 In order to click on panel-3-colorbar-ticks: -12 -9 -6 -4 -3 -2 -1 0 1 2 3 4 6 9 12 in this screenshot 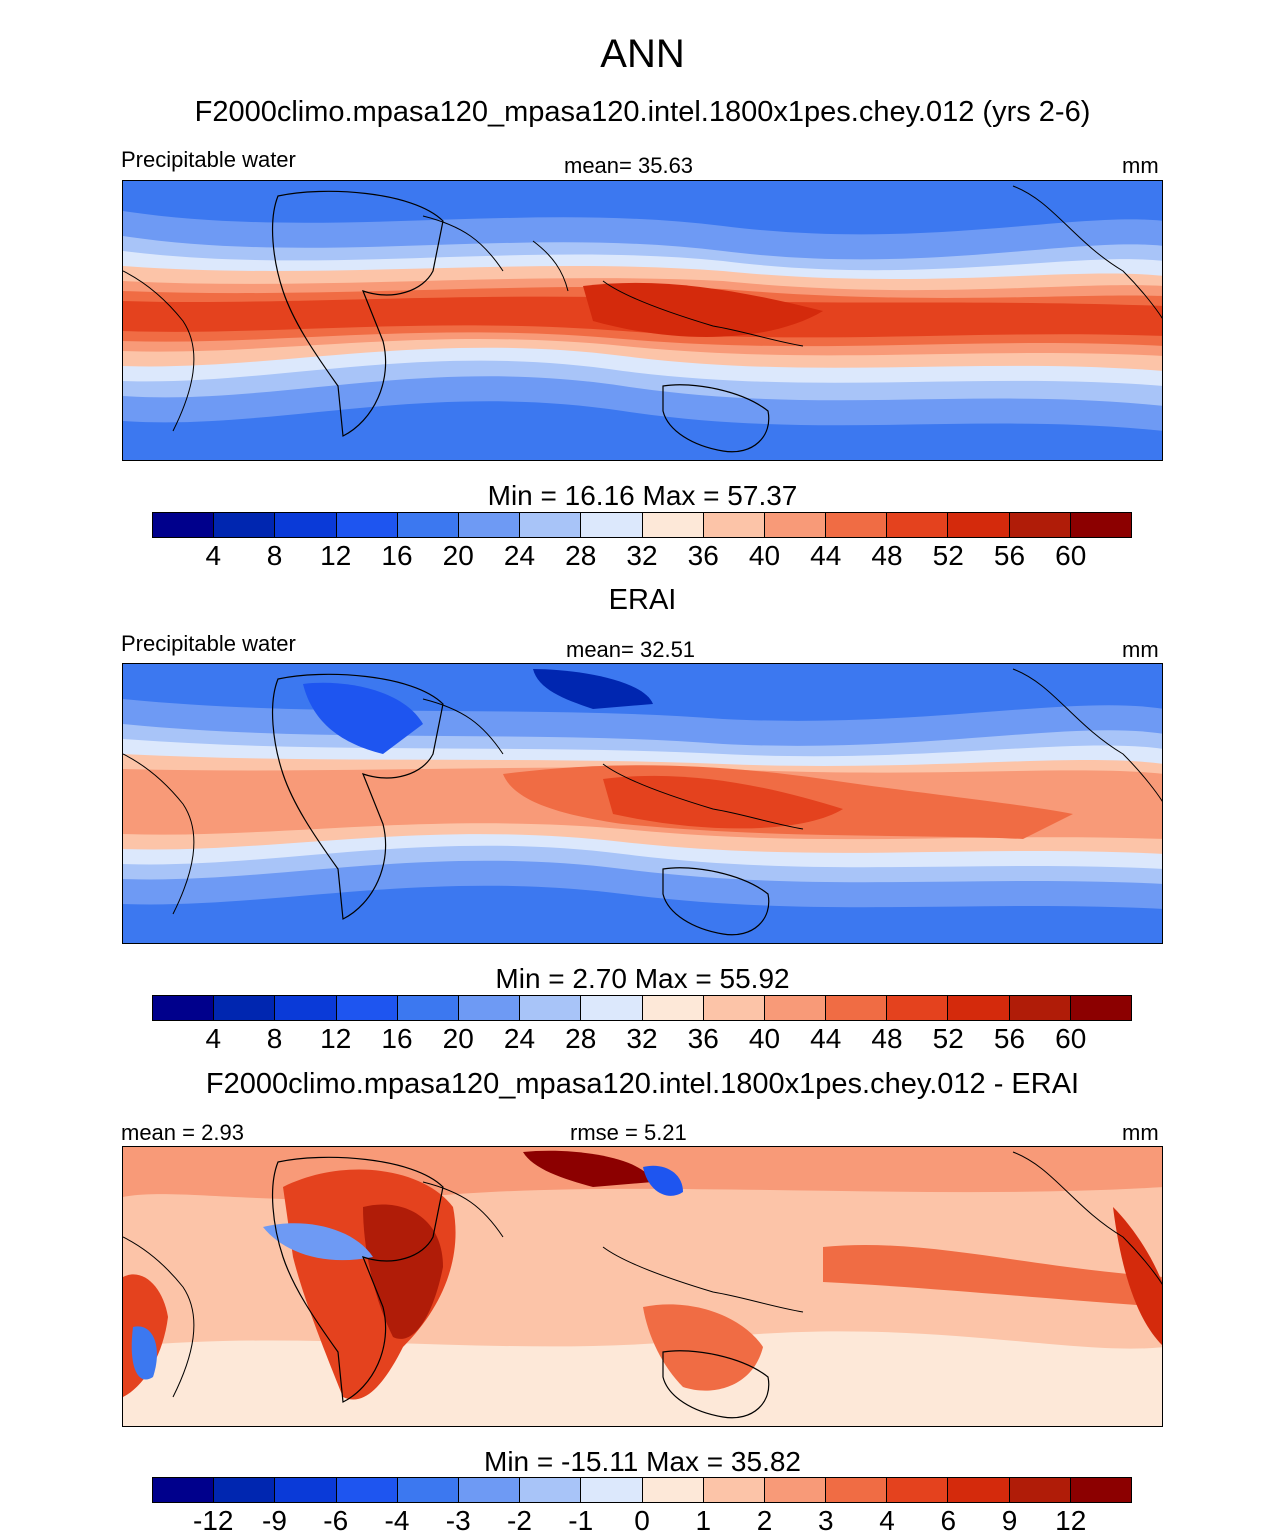, I will do `click(642, 1522)`.